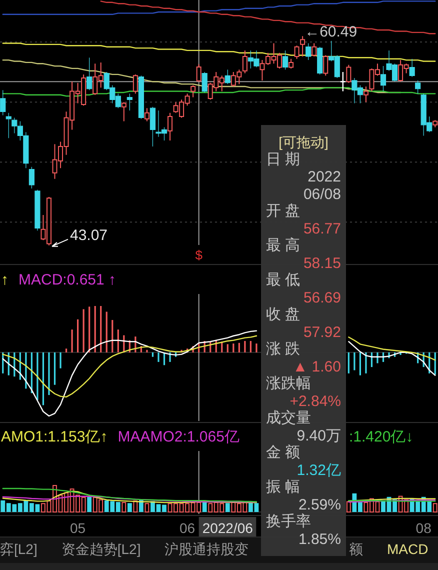  What do you see at coordinates (315, 401) in the screenshot?
I see `annotation: +2.84%` at bounding box center [315, 401].